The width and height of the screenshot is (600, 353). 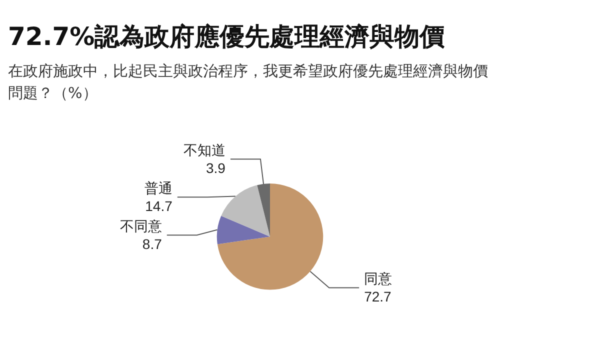 What do you see at coordinates (159, 206) in the screenshot?
I see `data-label: 14.7` at bounding box center [159, 206].